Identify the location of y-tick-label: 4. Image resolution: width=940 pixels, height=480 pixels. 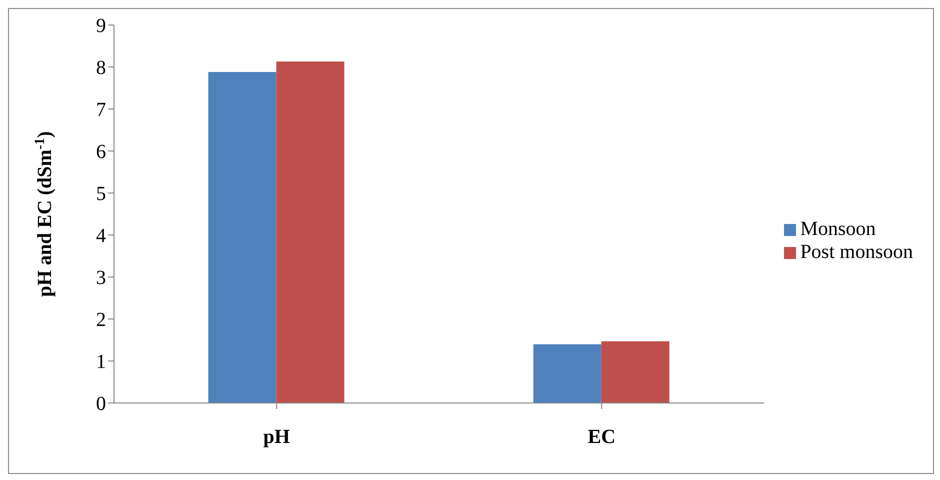
(101, 236).